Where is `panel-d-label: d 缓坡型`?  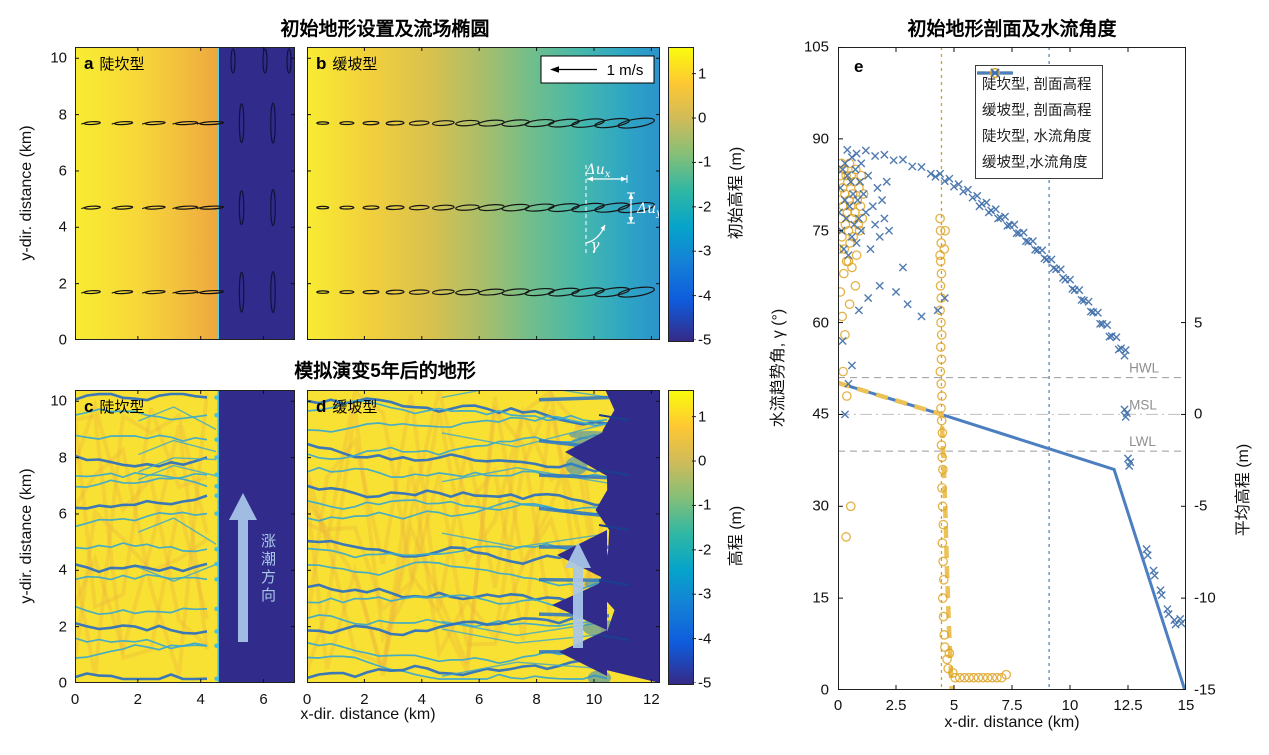 panel-d-label: d 缓坡型 is located at coordinates (346, 406).